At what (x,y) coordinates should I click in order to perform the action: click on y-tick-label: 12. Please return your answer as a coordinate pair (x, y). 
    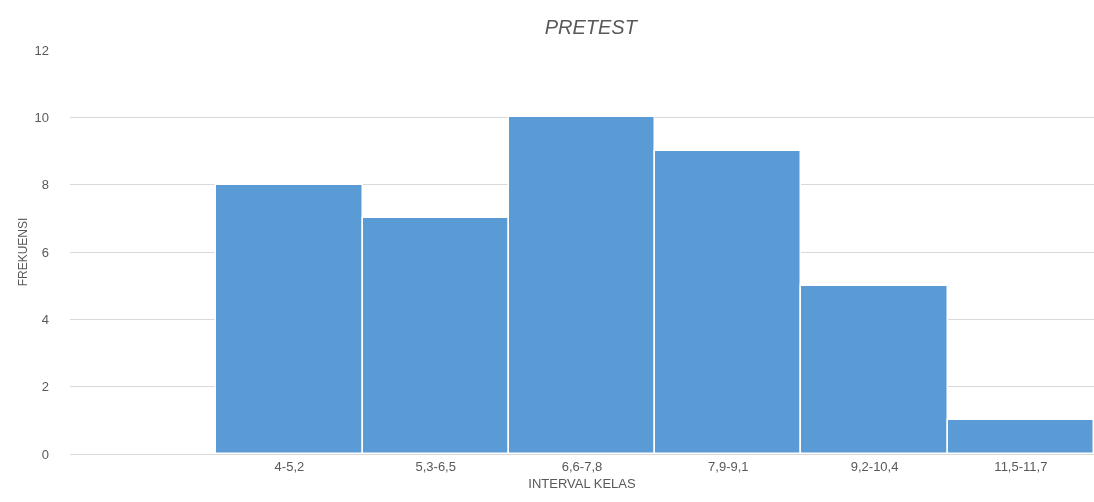
    Looking at the image, I should click on (41, 50).